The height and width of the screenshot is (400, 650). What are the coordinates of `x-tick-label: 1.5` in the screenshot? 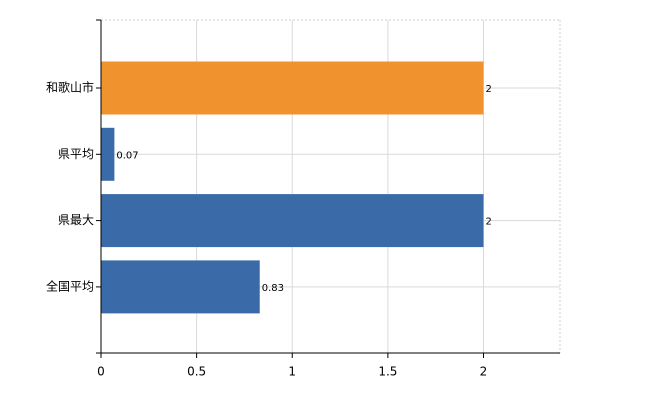 It's located at (387, 372).